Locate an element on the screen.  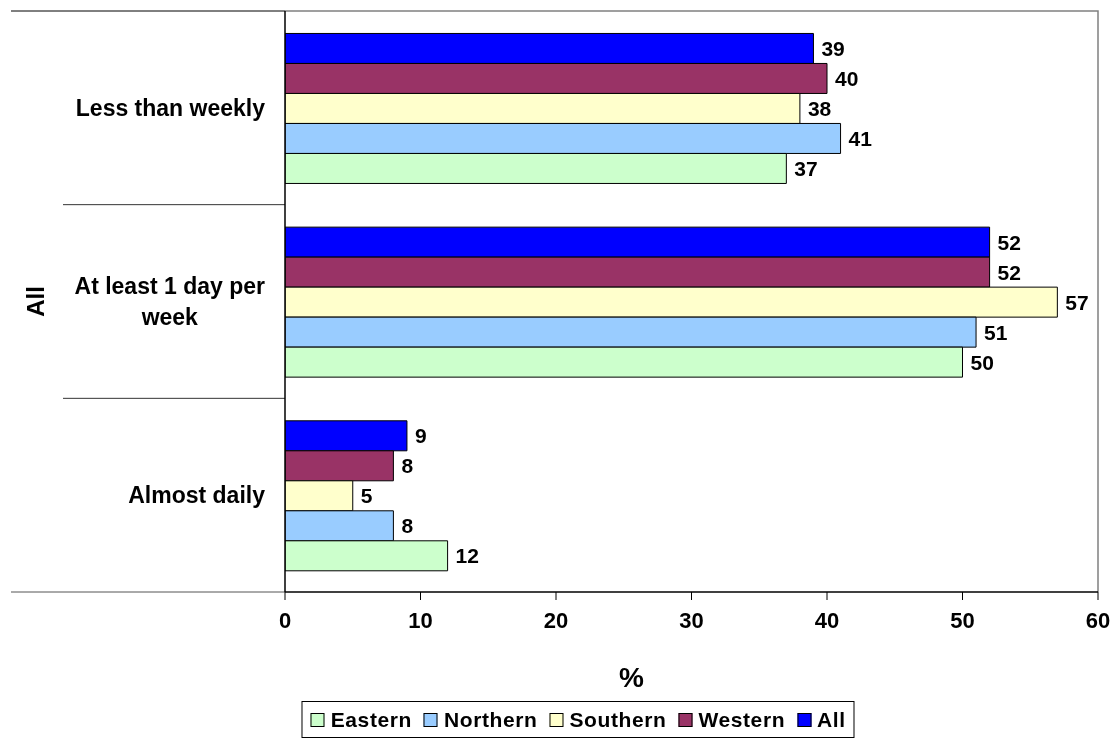
x-tick-label: 40 is located at coordinates (827, 620).